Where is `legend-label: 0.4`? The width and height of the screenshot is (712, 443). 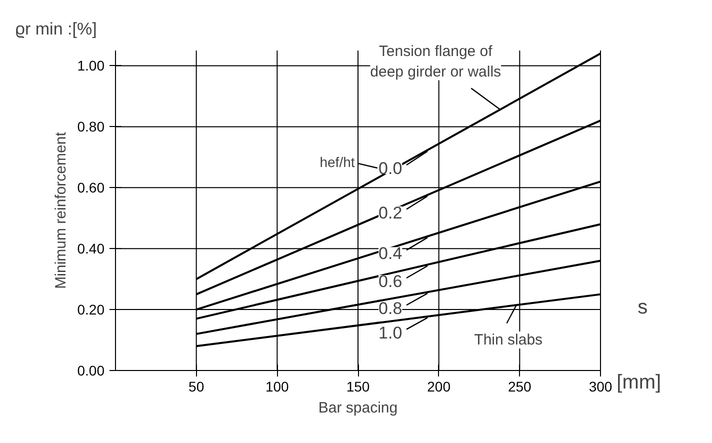
legend-label: 0.4 is located at coordinates (390, 254).